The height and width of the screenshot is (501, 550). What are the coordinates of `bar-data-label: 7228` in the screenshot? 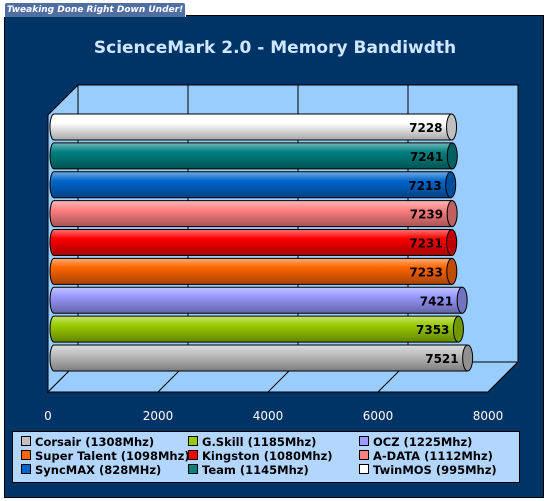 It's located at (425, 128).